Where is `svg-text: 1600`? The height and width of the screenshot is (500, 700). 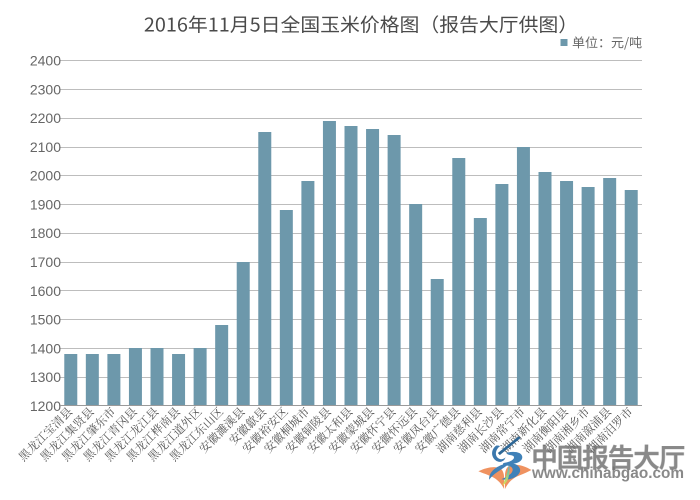
svg-text: 1600 is located at coordinates (45, 291).